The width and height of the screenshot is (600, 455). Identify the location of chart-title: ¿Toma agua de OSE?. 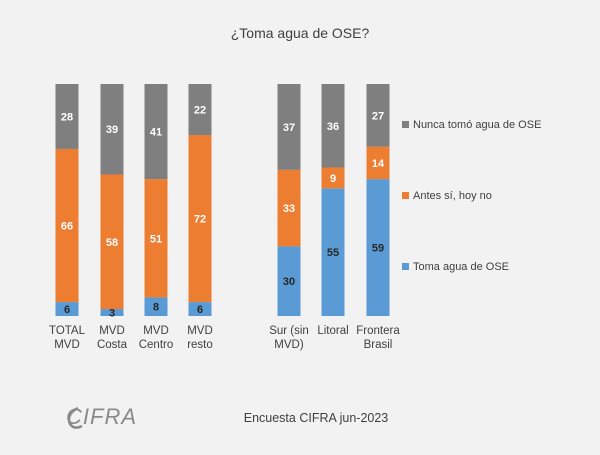
(300, 33).